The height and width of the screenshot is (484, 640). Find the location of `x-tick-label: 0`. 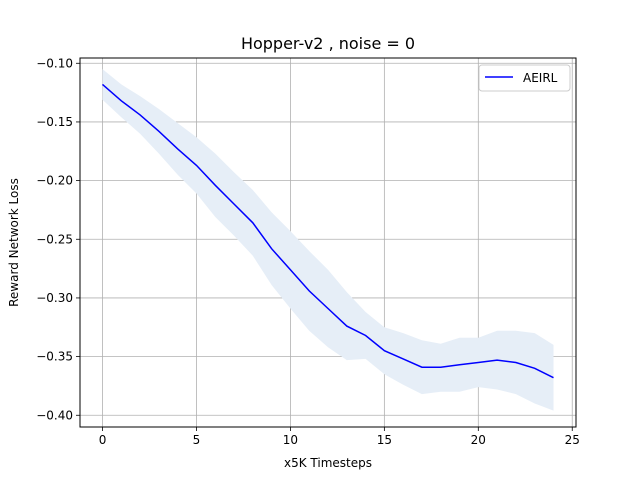

x-tick-label: 0 is located at coordinates (103, 440).